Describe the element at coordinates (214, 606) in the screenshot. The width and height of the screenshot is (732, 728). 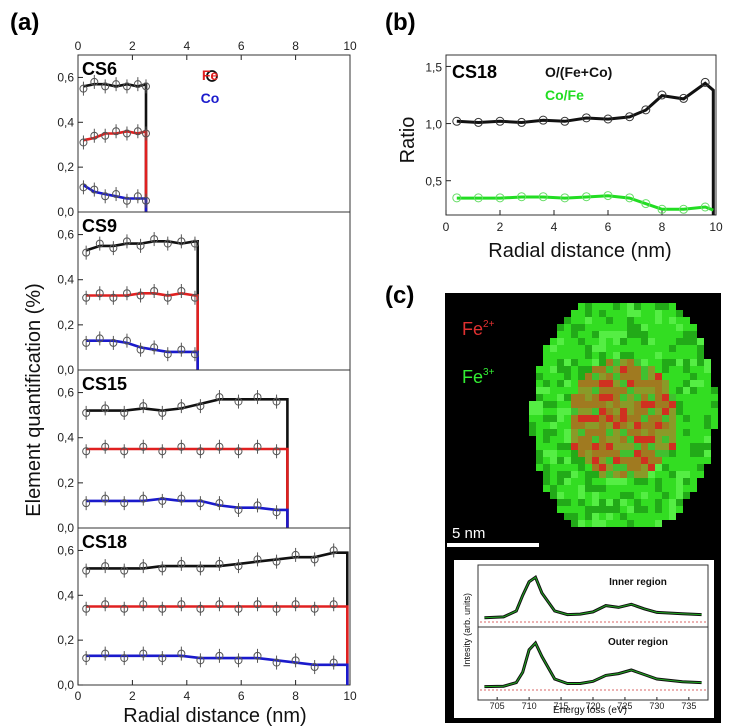
I see `subplot-frame` at that location.